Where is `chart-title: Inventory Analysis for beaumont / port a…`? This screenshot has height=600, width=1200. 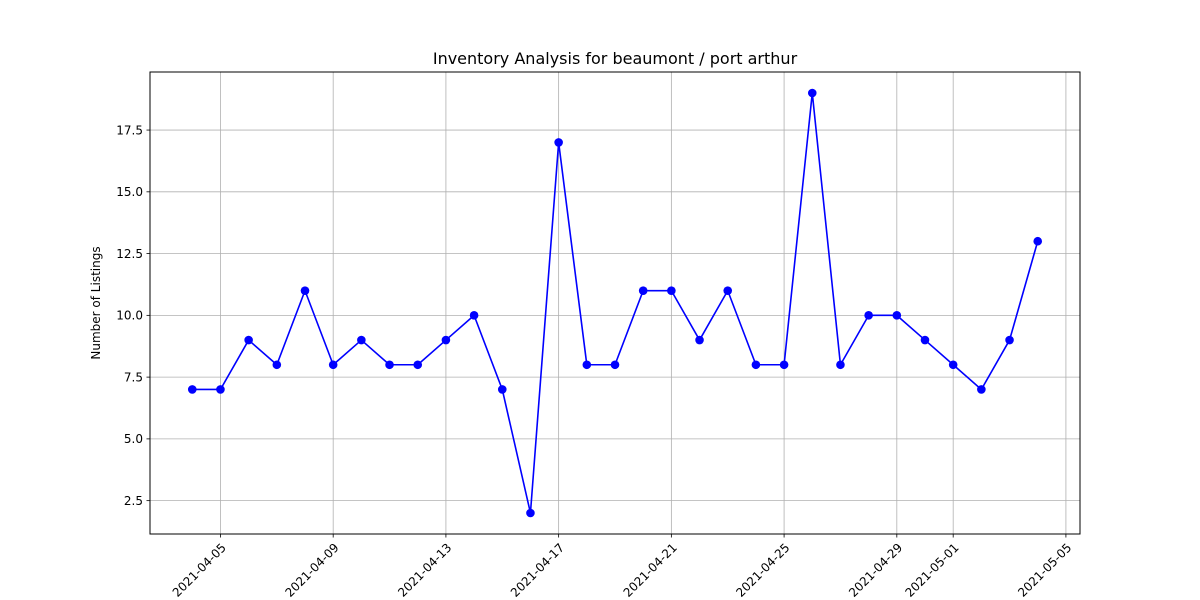
chart-title: Inventory Analysis for beaumont / port a… is located at coordinates (615, 58).